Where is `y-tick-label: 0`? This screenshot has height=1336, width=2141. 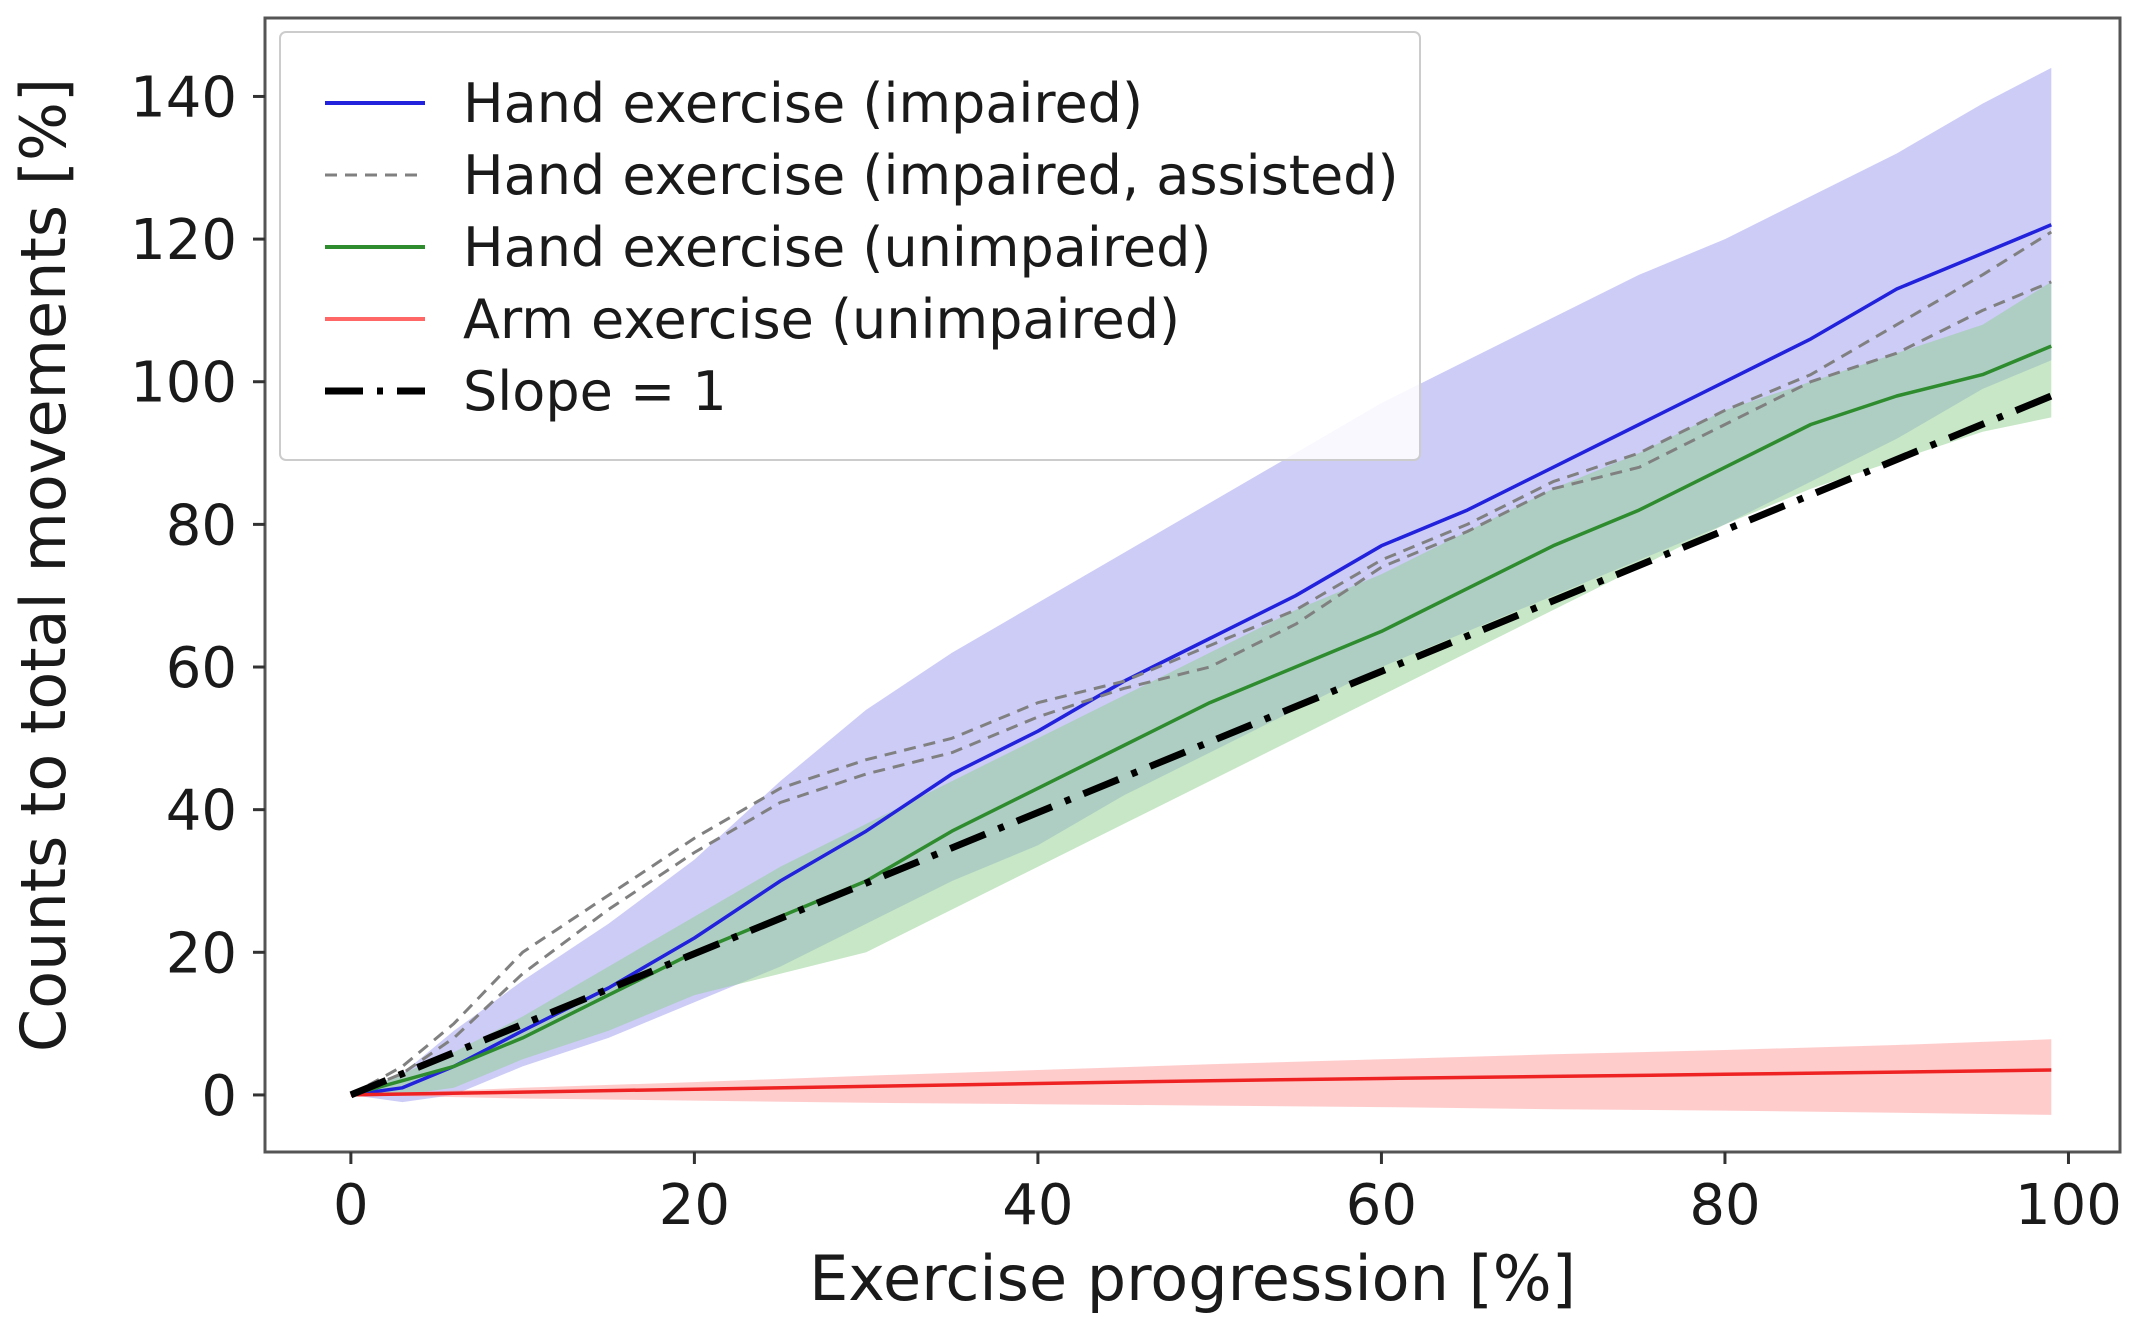 y-tick-label: 0 is located at coordinates (219, 1096).